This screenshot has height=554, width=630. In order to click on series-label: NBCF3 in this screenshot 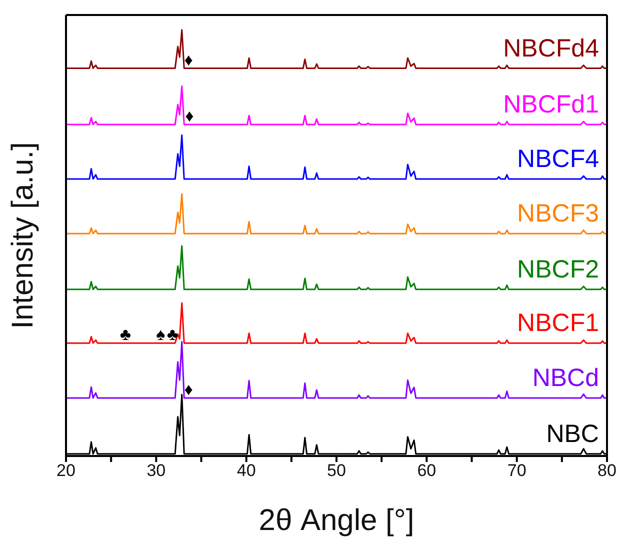, I will do `click(558, 214)`.